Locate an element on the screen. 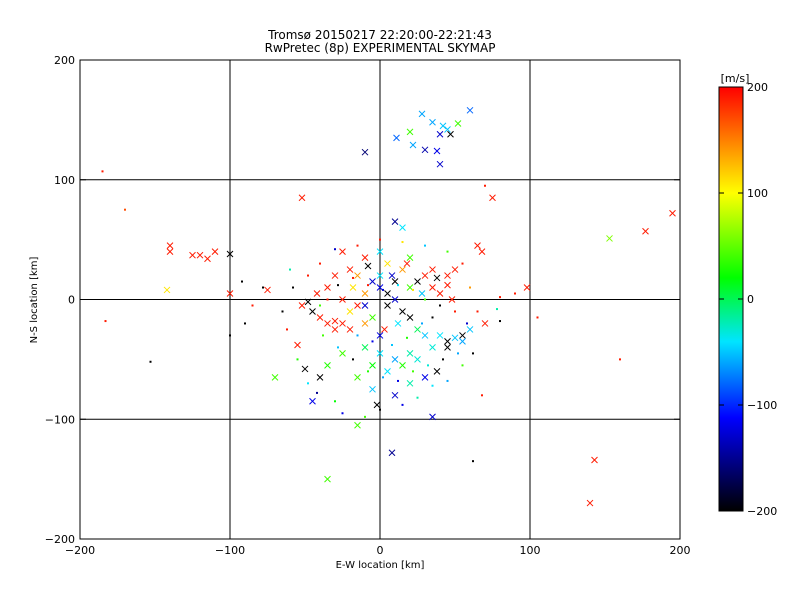  chart-title: Tromsø 20150217 22:20:00-22:21:43 is located at coordinates (379, 35).